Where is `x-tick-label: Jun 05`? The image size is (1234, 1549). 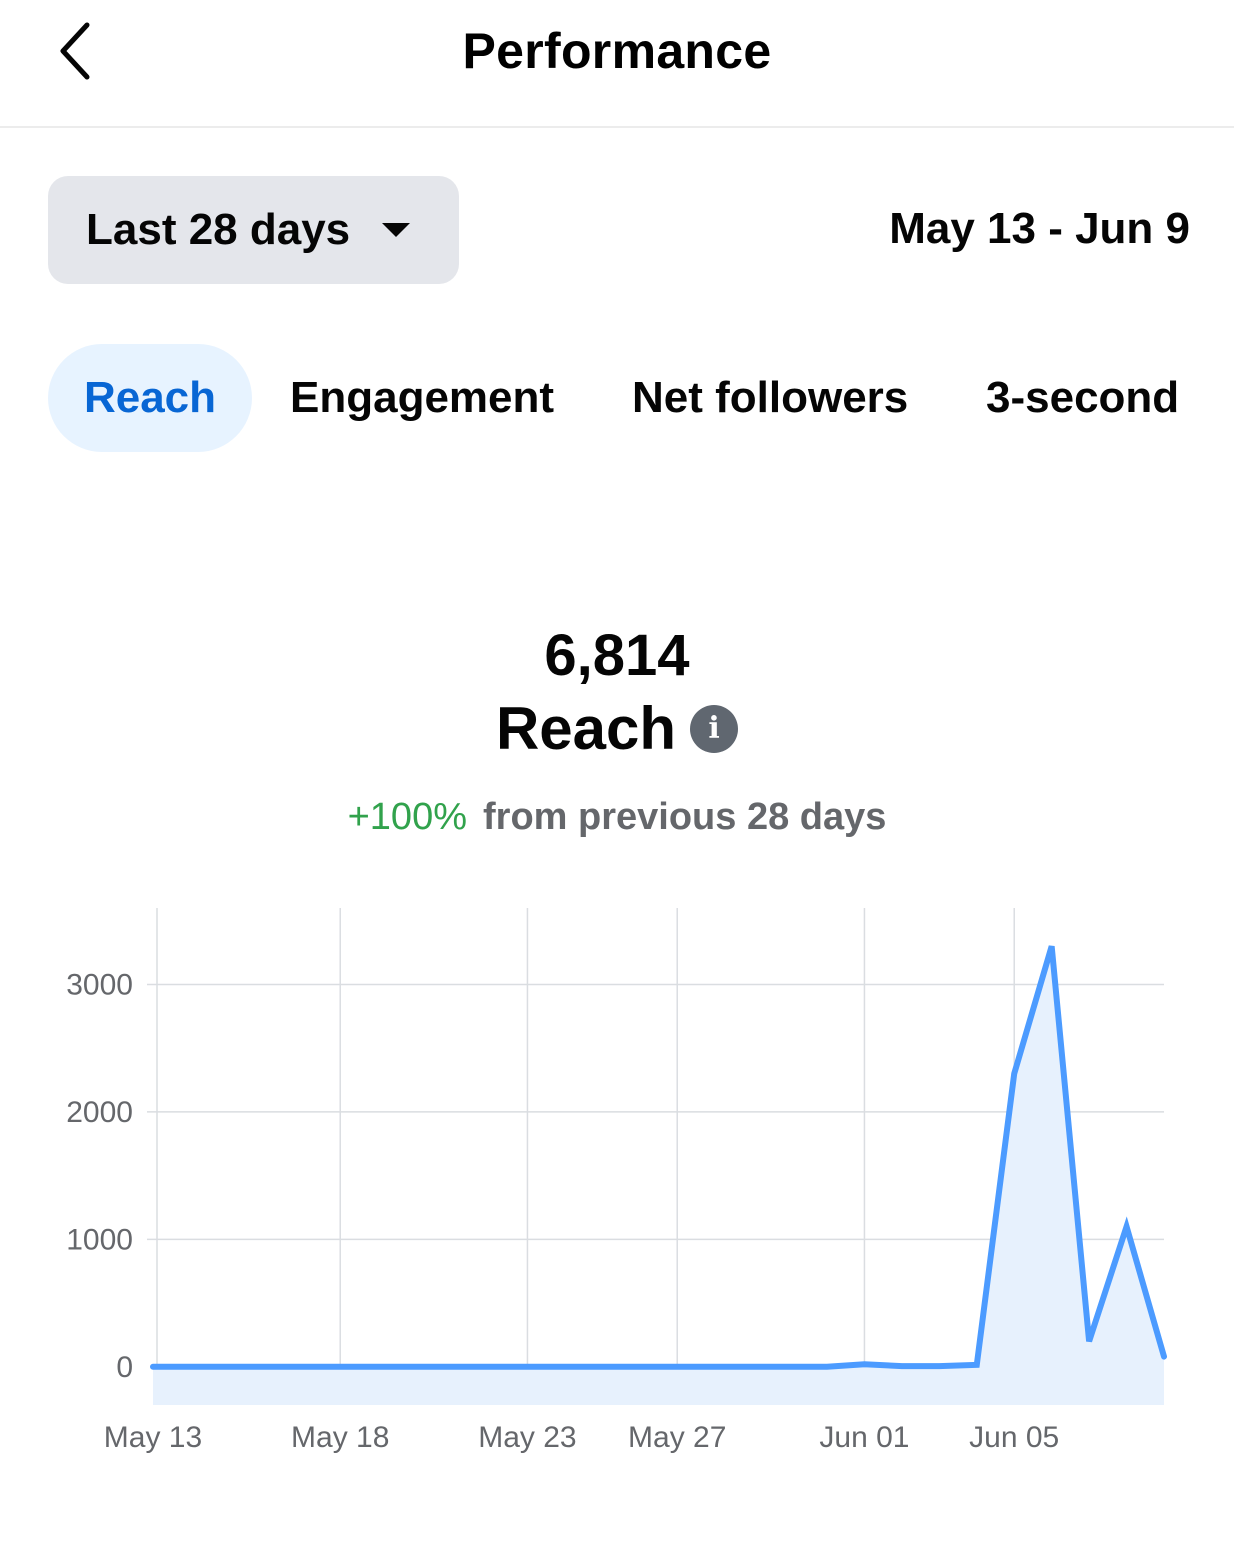 x-tick-label: Jun 05 is located at coordinates (1014, 1437).